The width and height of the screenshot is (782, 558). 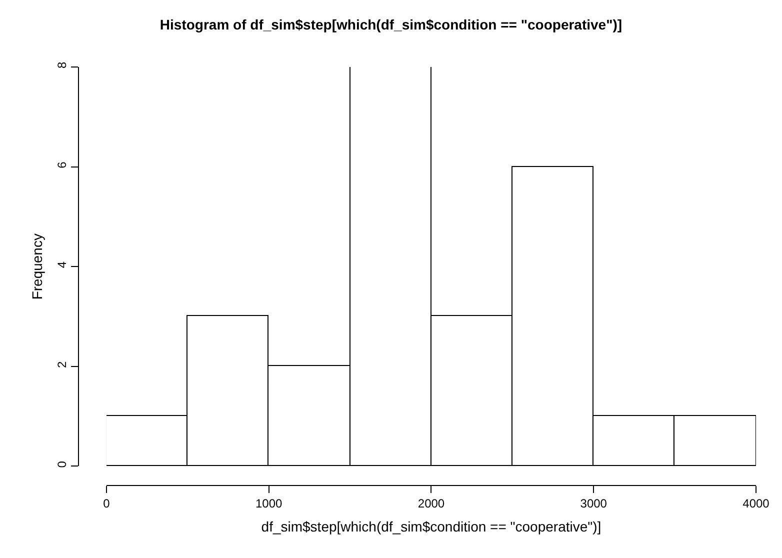 I want to click on x-tick-label: 4000, so click(x=756, y=503).